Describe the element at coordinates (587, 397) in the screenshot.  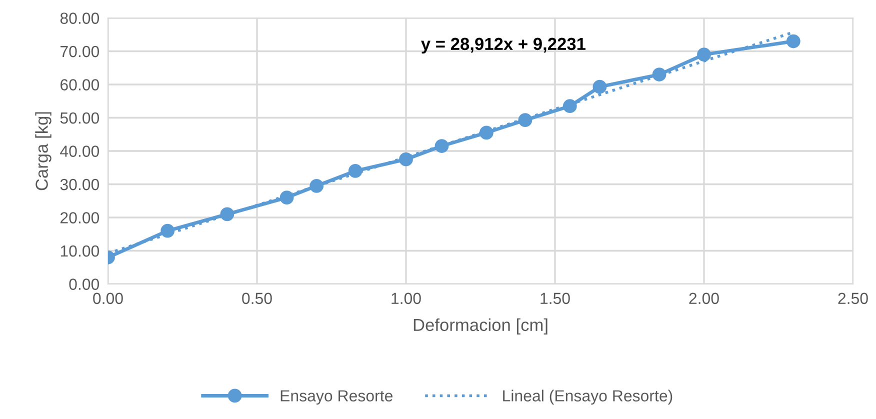
I see `legend-label: Lineal (Ensayo Resorte)` at that location.